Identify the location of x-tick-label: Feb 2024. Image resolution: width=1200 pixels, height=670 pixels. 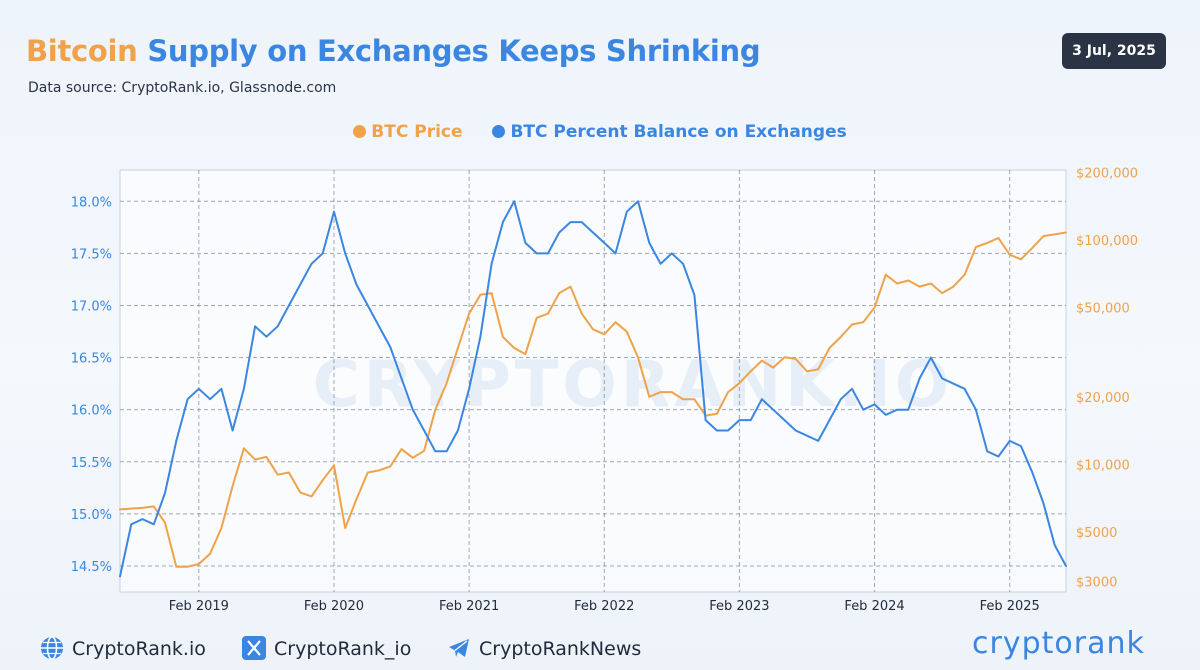
(874, 606).